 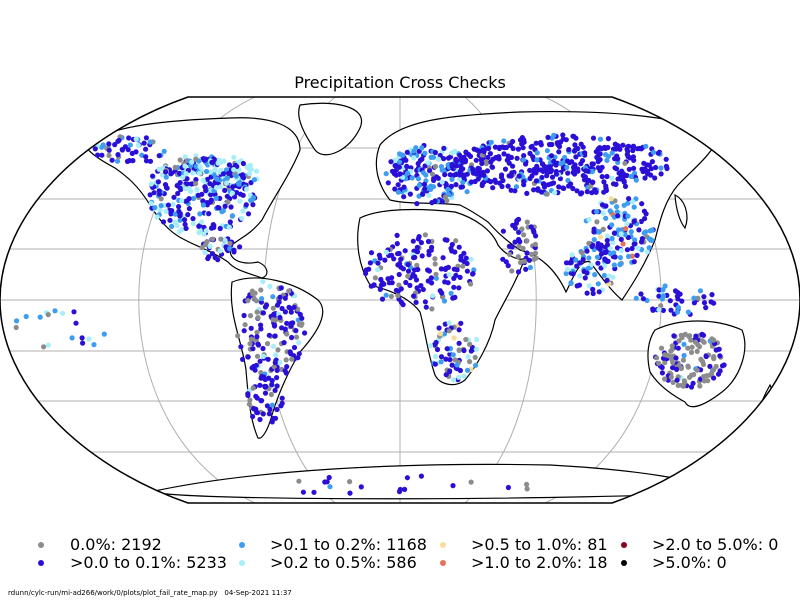 I want to click on map-title: Precipitation Cross Checks, so click(x=400, y=82).